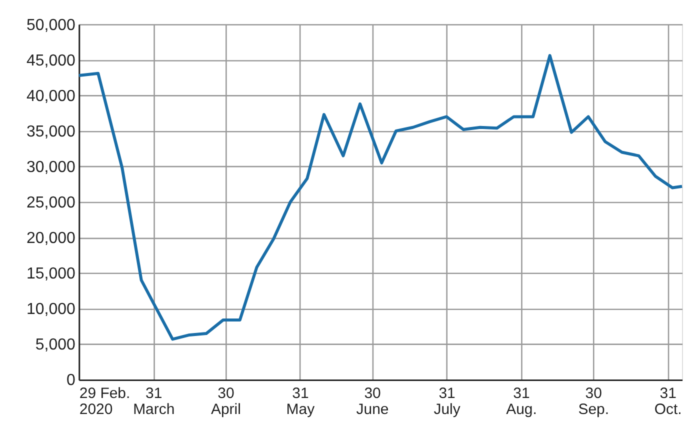 Image resolution: width=686 pixels, height=436 pixels. What do you see at coordinates (51, 309) in the screenshot?
I see `y-tick-label: 10,000` at bounding box center [51, 309].